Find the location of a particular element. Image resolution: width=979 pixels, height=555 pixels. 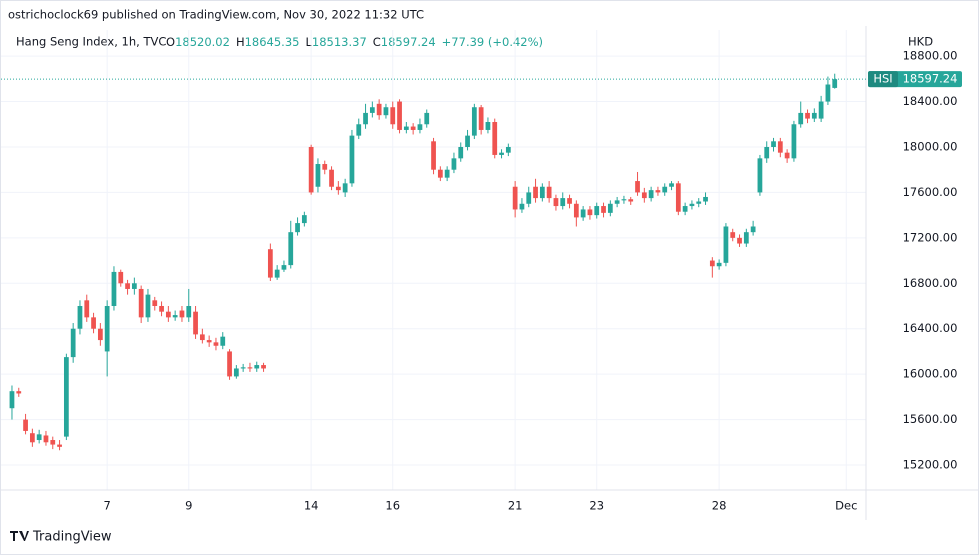

legend-value: H is located at coordinates (240, 42).